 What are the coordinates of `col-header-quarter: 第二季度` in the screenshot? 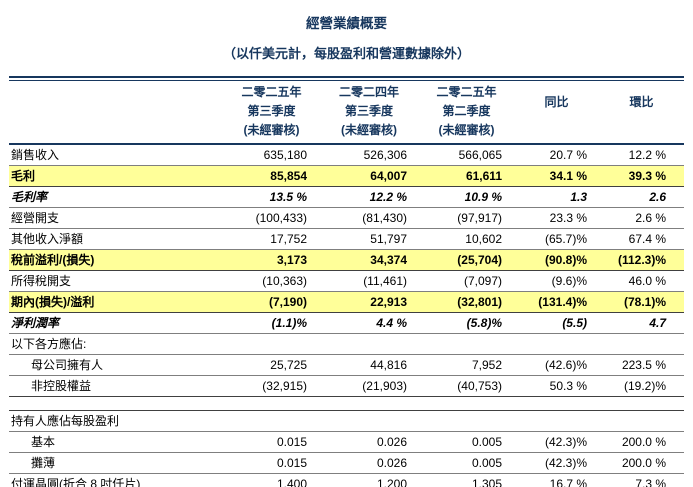 It's located at (466, 111).